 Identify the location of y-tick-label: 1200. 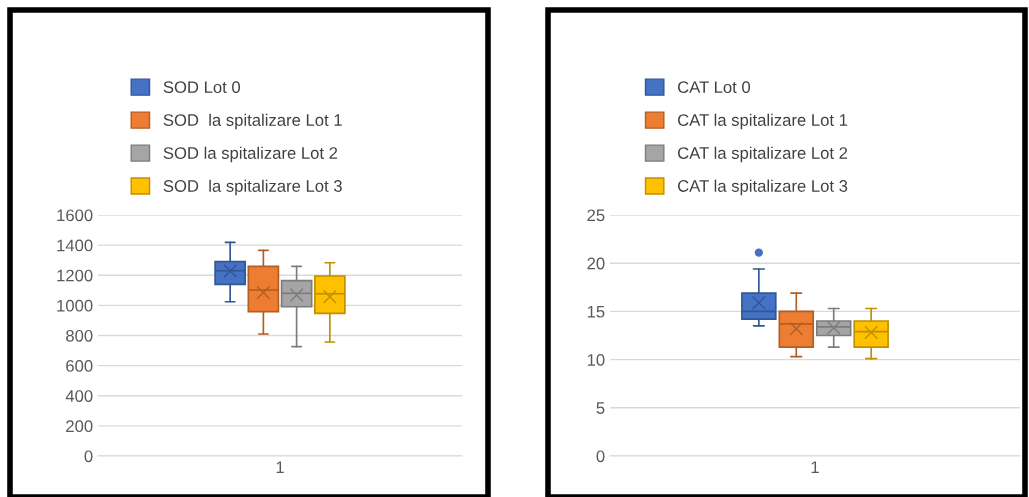
(75, 275).